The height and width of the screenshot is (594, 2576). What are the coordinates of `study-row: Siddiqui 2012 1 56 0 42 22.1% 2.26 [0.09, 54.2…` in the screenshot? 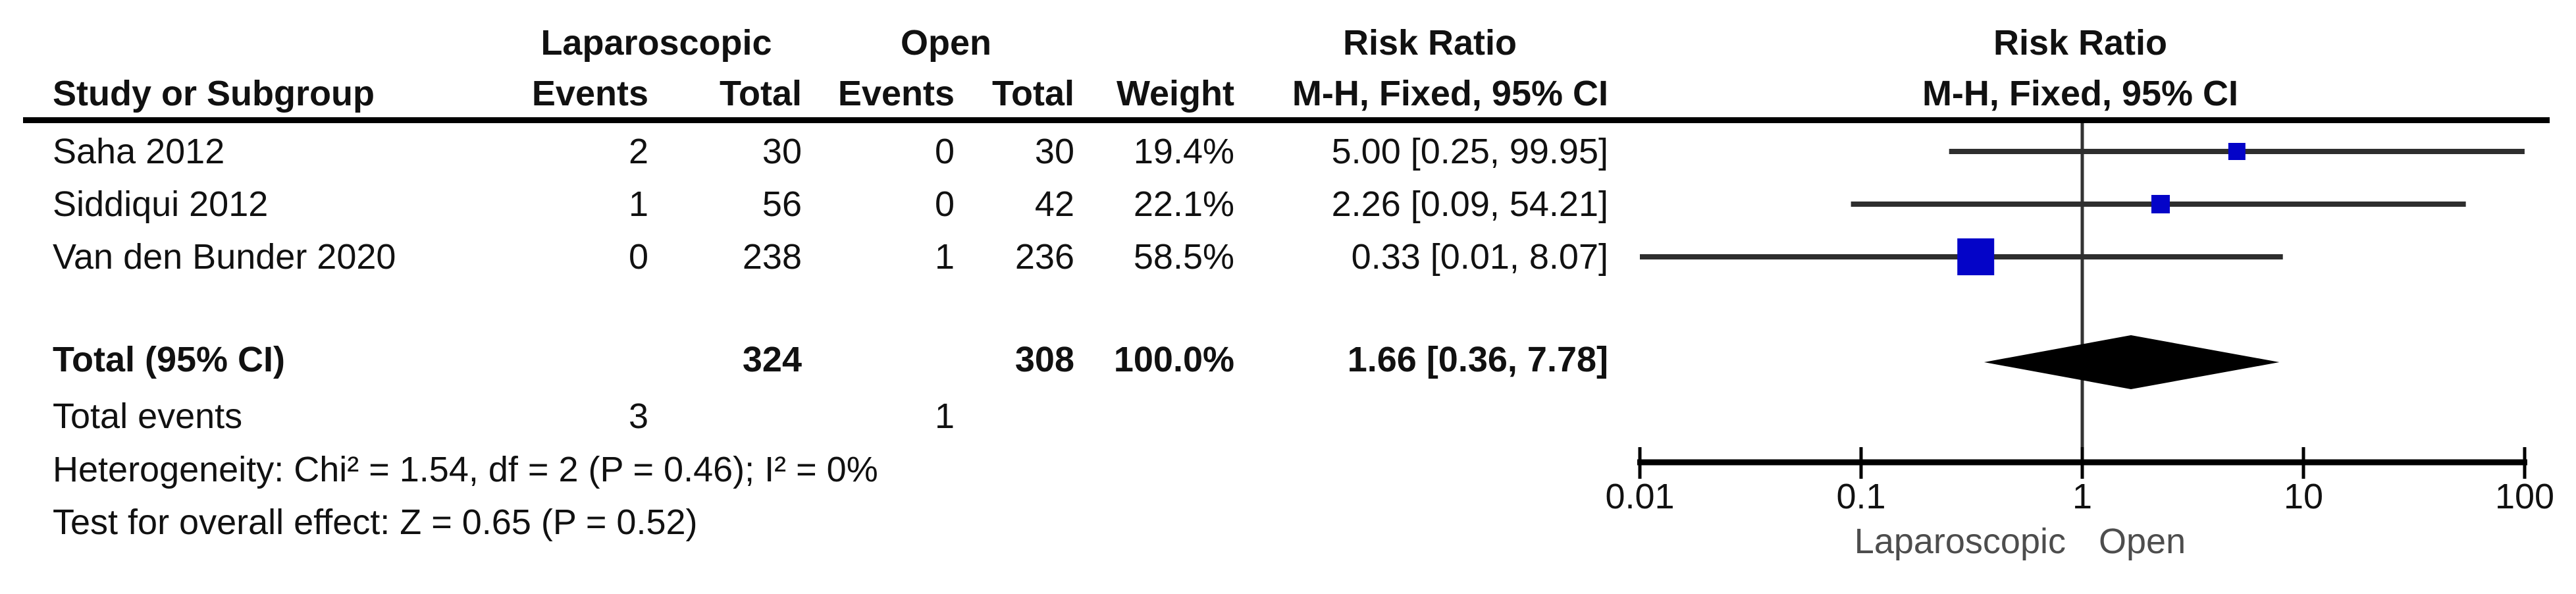 It's located at (1288, 204).